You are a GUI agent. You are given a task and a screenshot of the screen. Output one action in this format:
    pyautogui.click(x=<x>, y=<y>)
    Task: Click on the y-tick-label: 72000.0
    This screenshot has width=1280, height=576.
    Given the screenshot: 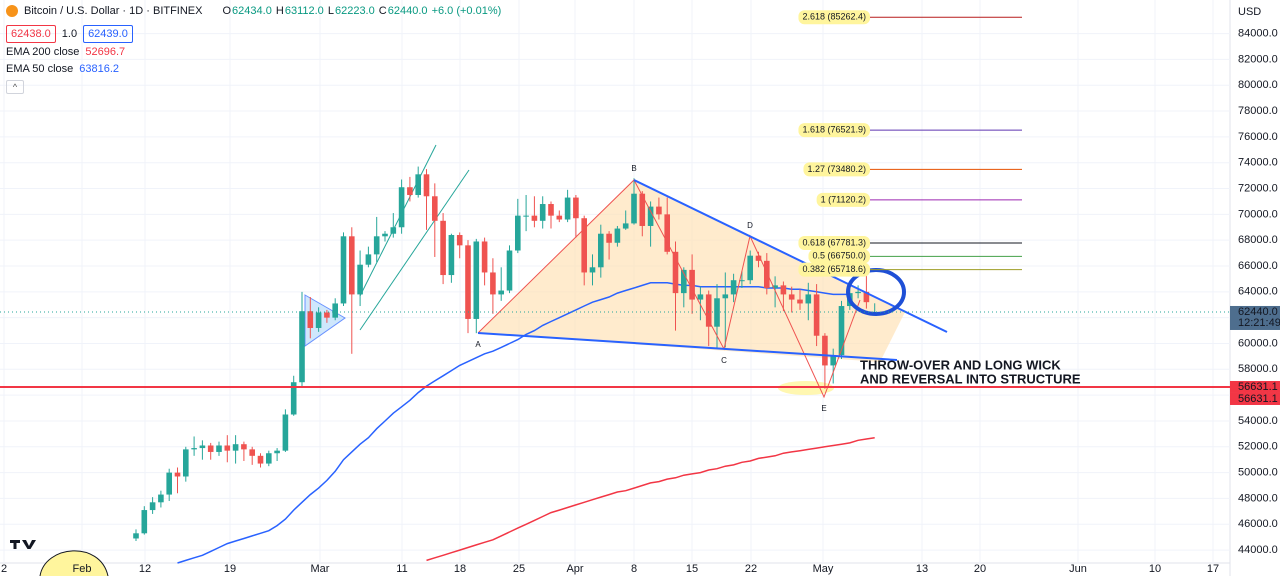 What is the action you would take?
    pyautogui.click(x=1258, y=188)
    